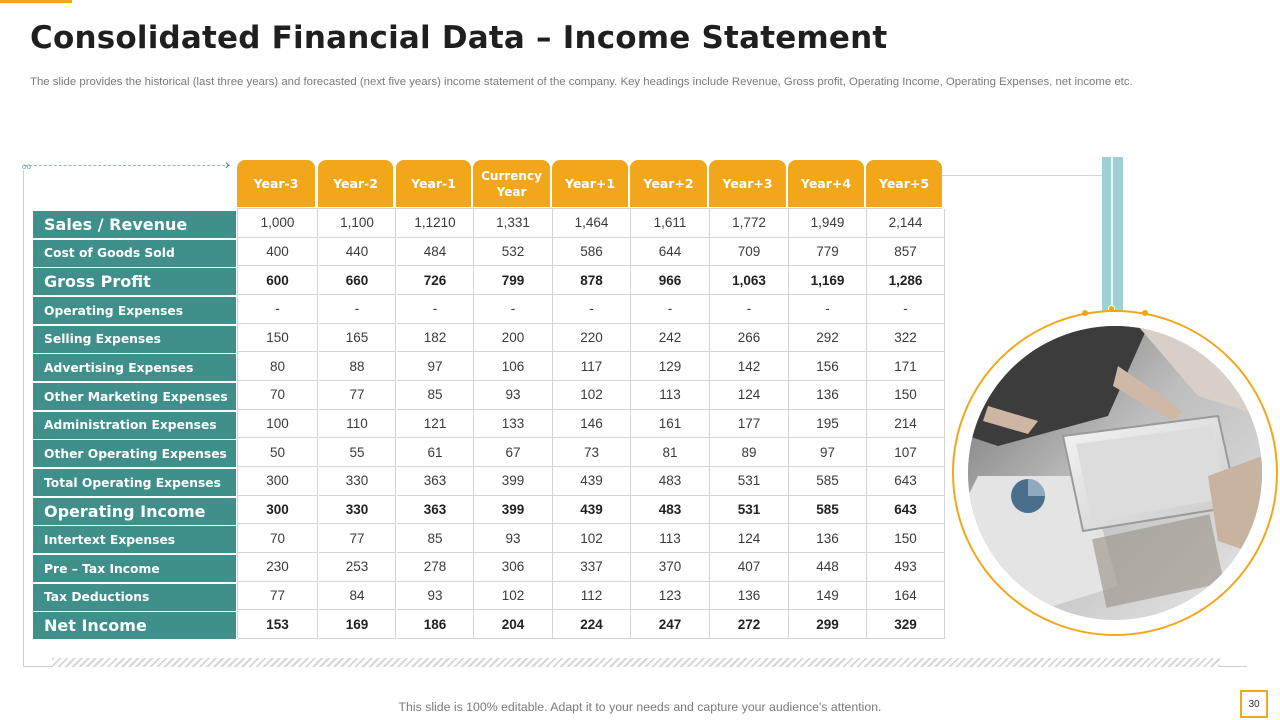 The image size is (1280, 720). Describe the element at coordinates (828, 567) in the screenshot. I see `table-cell: 448` at that location.